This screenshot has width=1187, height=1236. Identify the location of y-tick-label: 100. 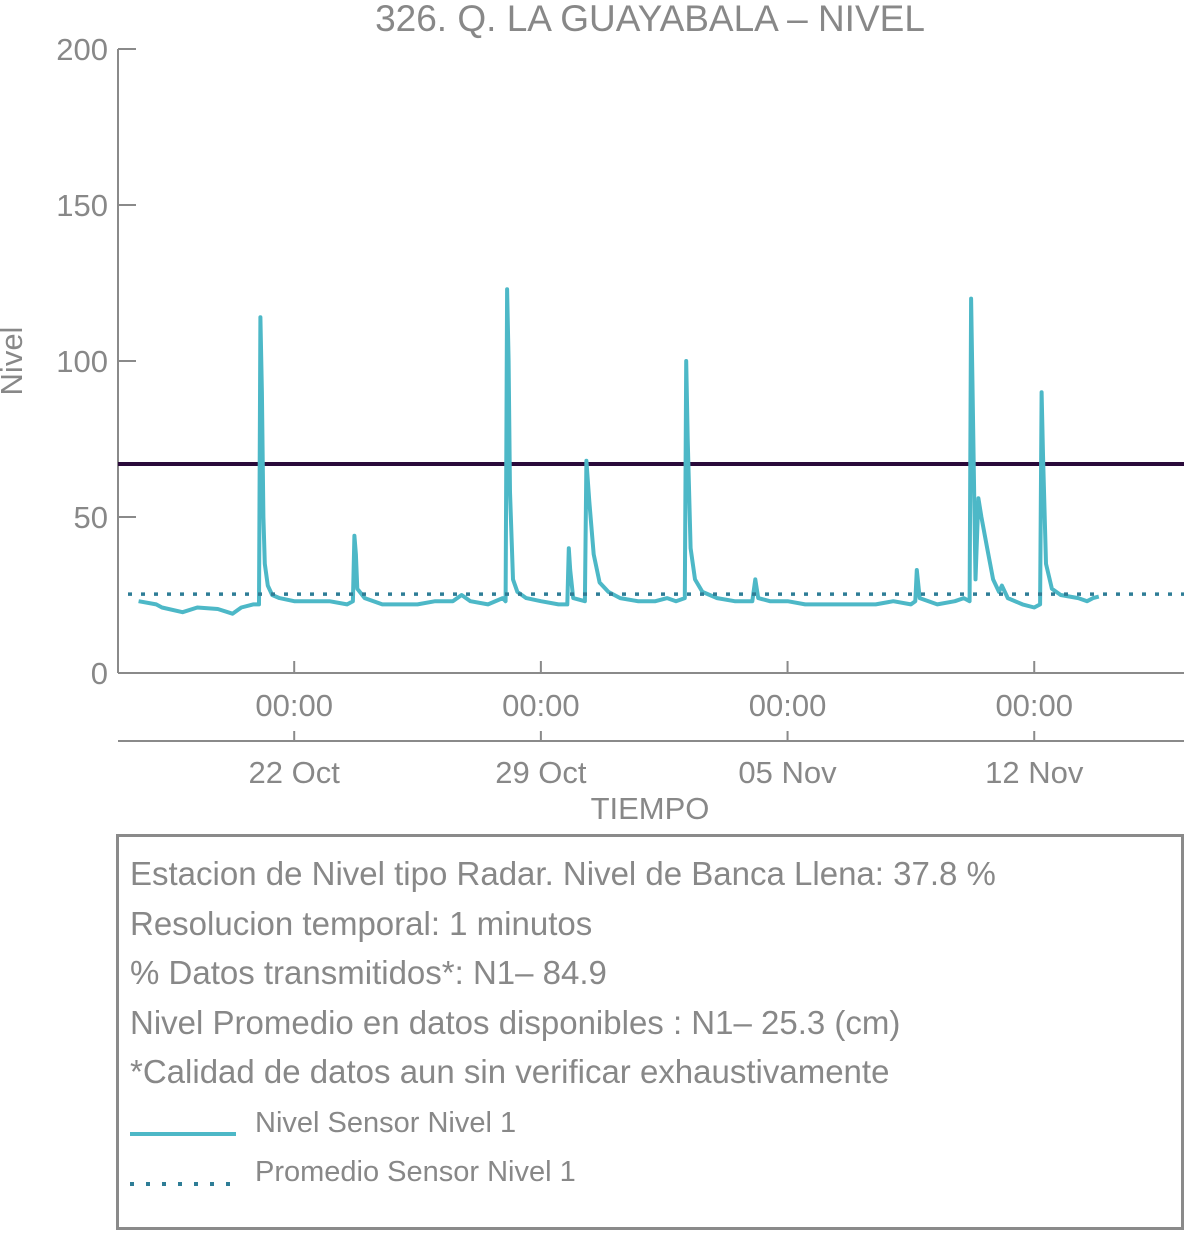
(82, 361).